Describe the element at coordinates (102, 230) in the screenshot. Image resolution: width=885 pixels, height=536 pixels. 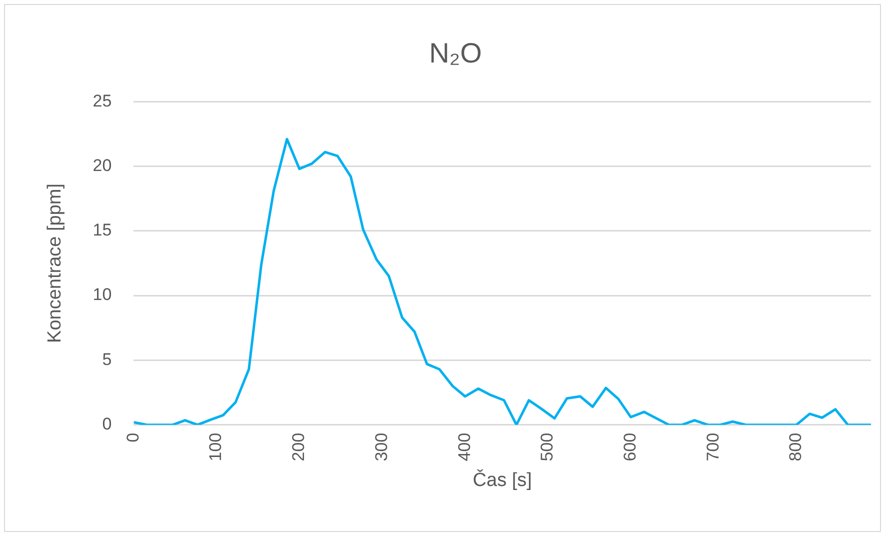
I see `y-tick-label: 15` at that location.